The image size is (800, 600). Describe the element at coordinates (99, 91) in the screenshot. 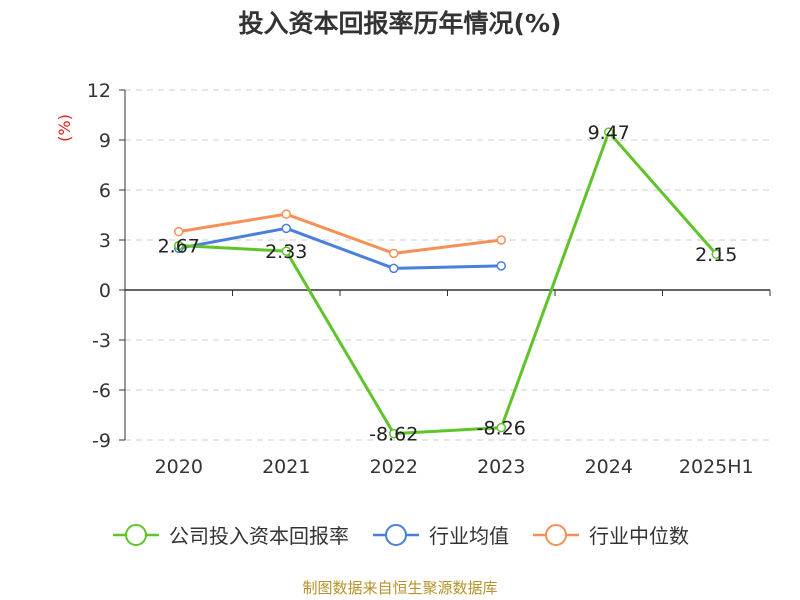

I see `y-tick-label: 12` at that location.